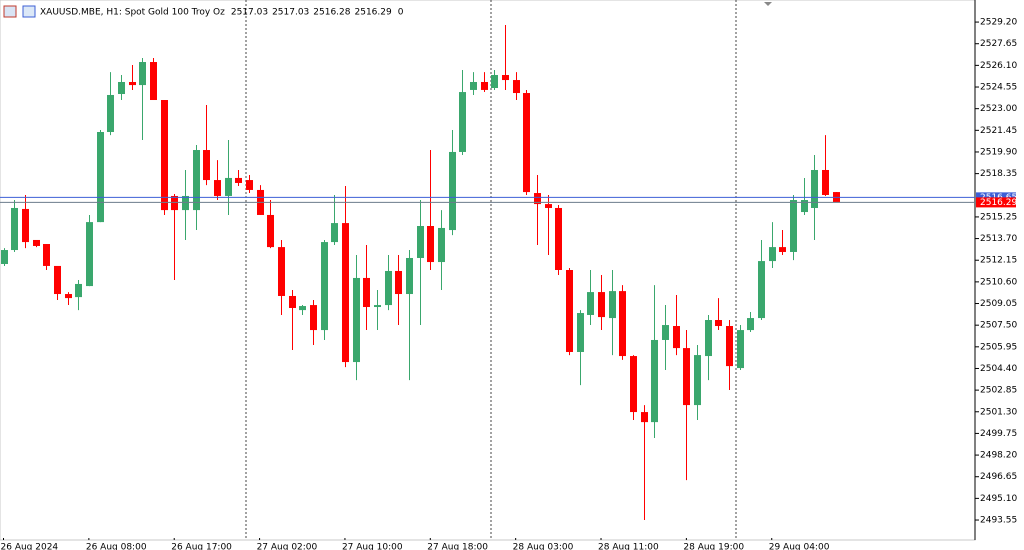 The image size is (1024, 550). What do you see at coordinates (201, 546) in the screenshot?
I see `x-tick-label: 26 Aug 17:00` at bounding box center [201, 546].